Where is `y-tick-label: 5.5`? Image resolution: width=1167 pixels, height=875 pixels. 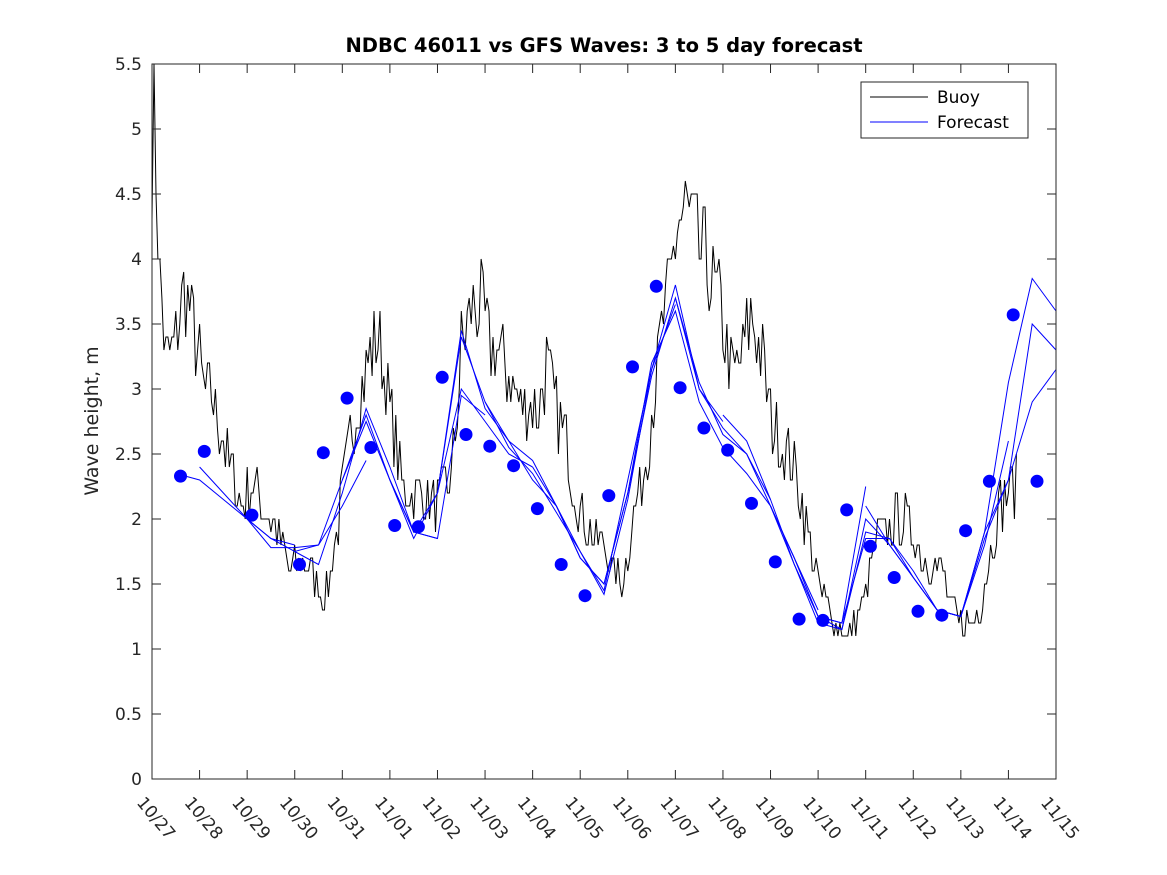 y-tick-label: 5.5 is located at coordinates (128, 65).